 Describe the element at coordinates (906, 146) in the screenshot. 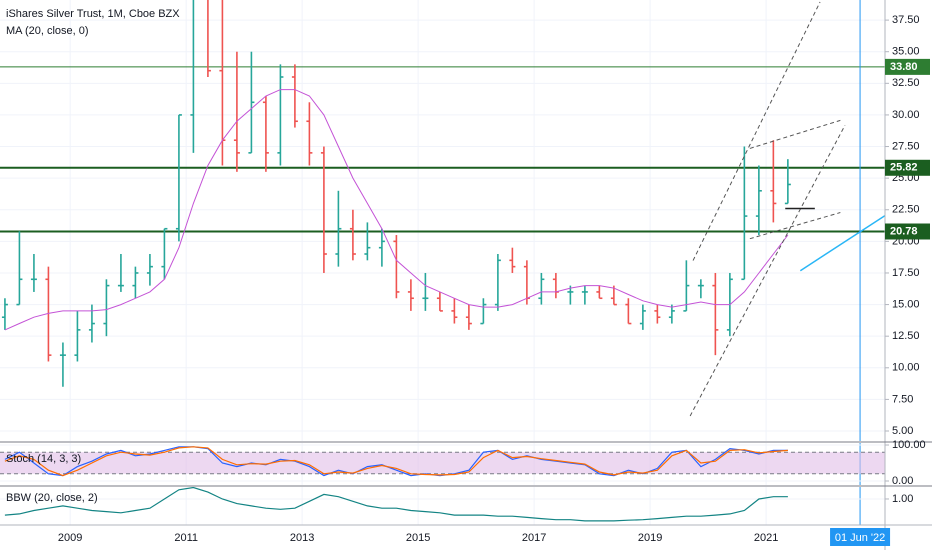

I see `y-tick-label: 27.50` at that location.